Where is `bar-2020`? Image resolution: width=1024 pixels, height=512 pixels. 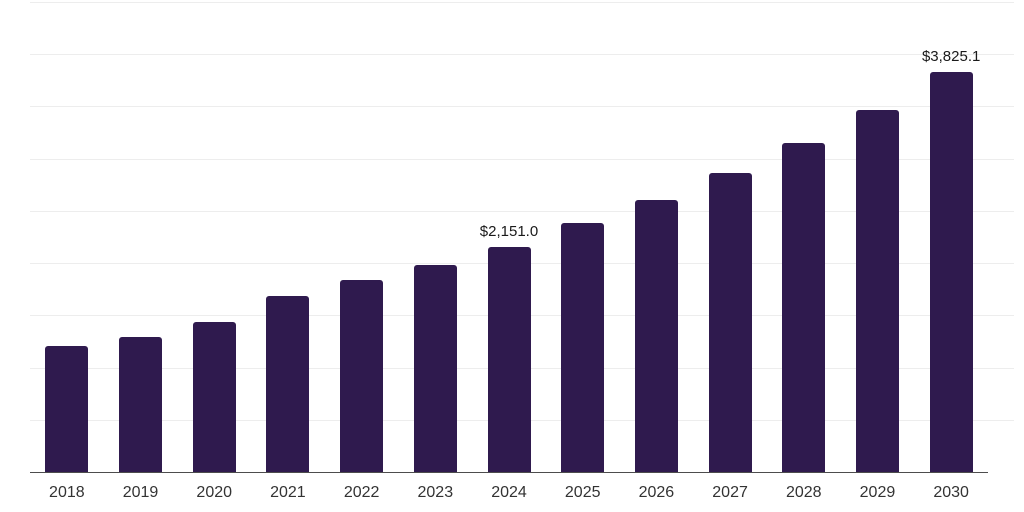
bar-2020 is located at coordinates (214, 397).